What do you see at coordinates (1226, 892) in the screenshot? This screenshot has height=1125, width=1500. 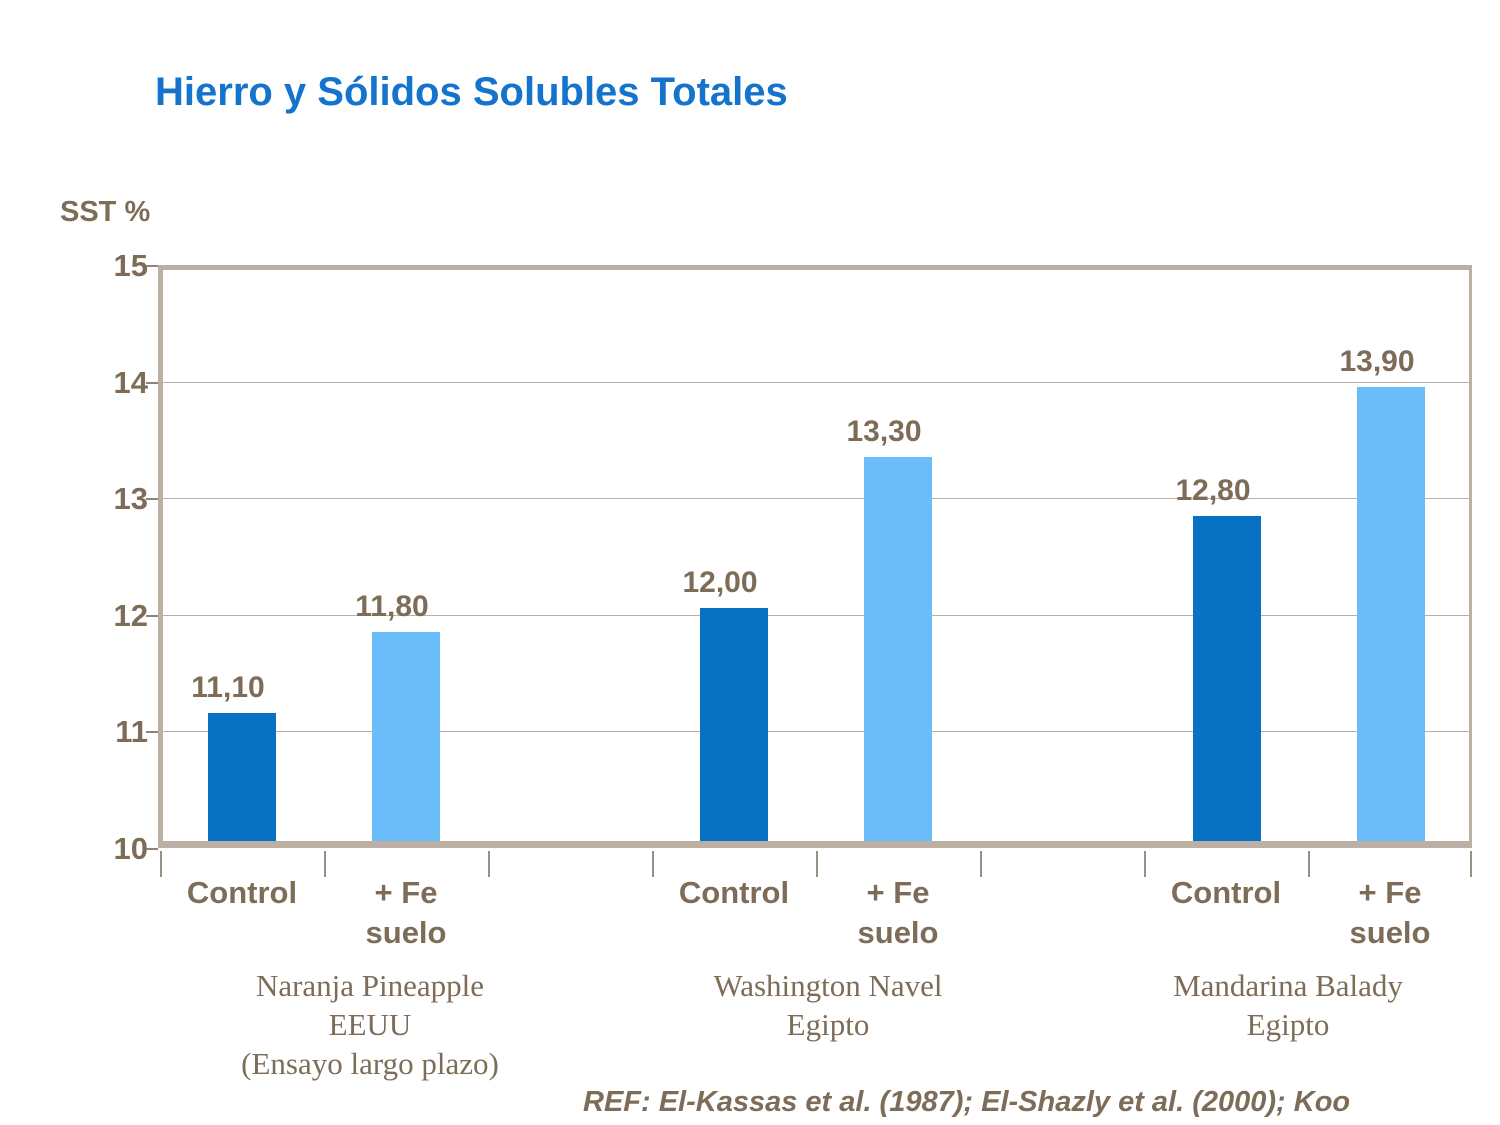 I see `category-label-control-3: Control` at bounding box center [1226, 892].